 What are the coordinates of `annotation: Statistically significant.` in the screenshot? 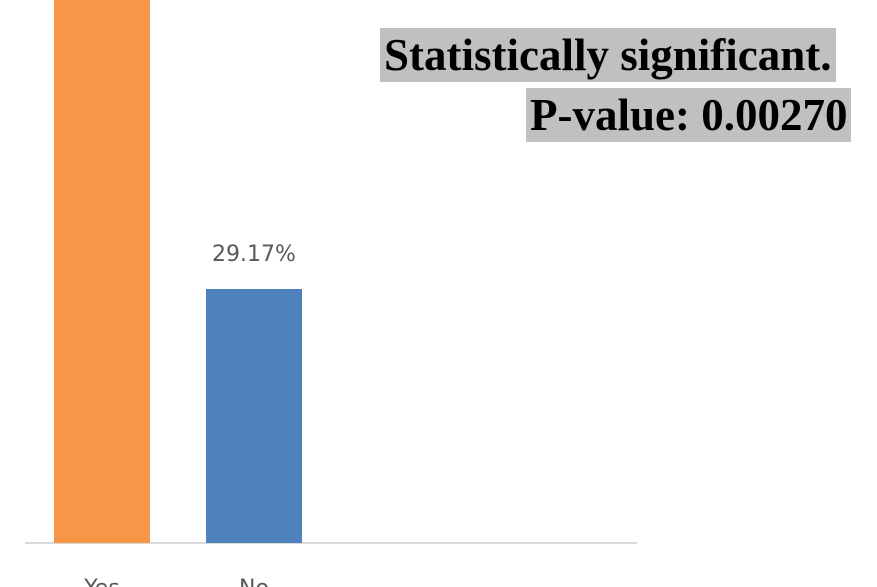 It's located at (608, 55).